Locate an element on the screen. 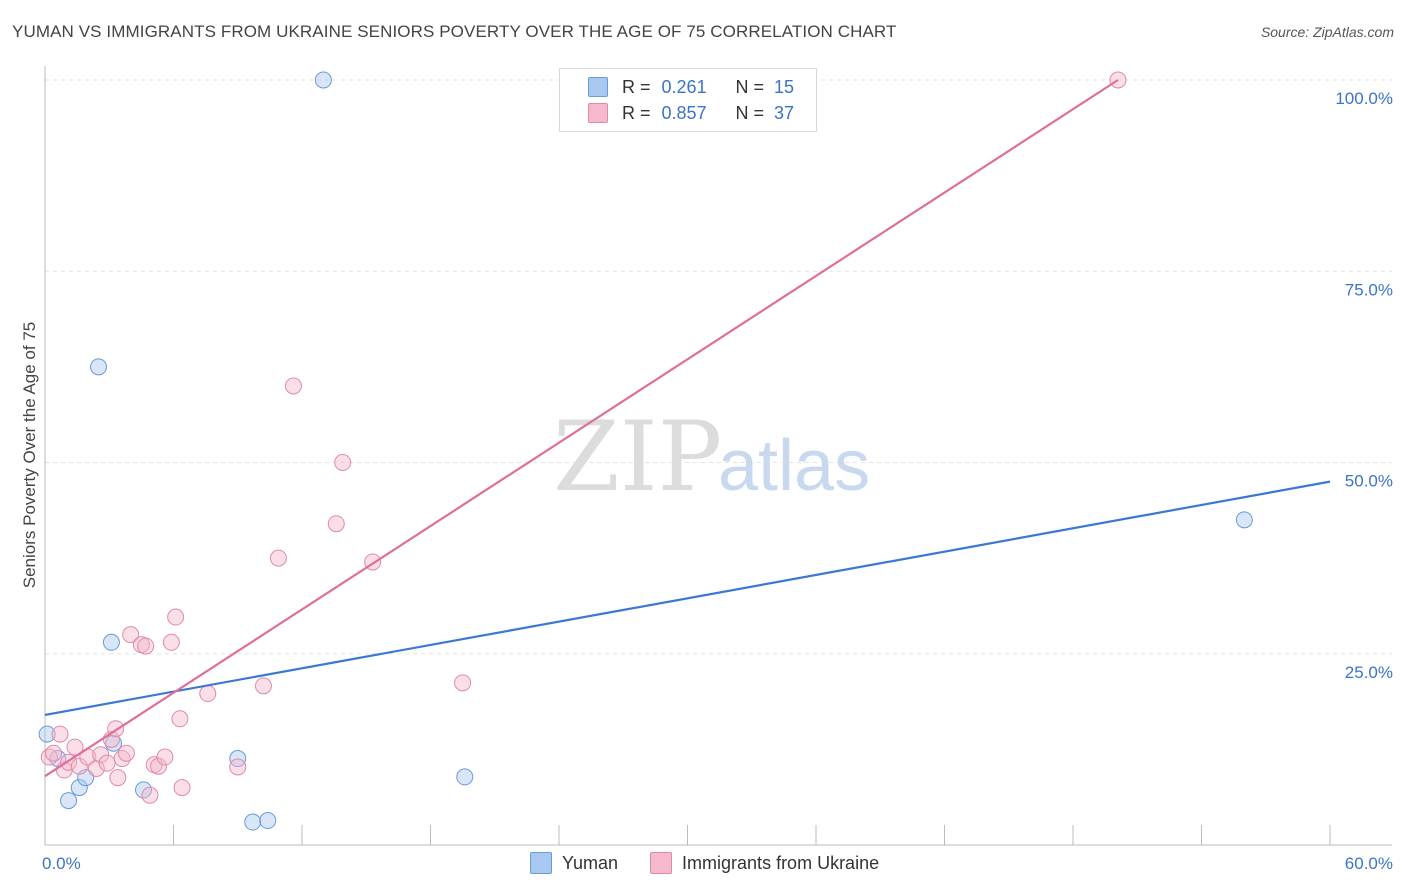 Image resolution: width=1406 pixels, height=892 pixels. legend-label-ukraine: Immigrants from Ukraine is located at coordinates (781, 862).